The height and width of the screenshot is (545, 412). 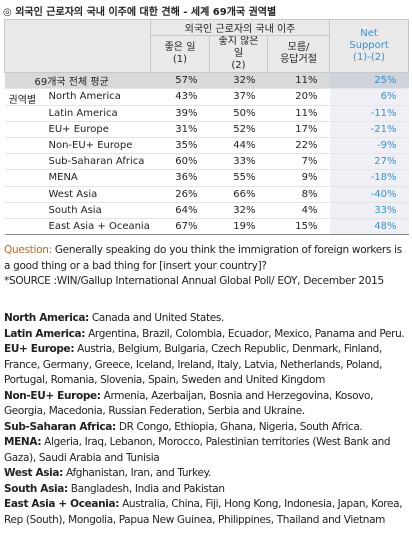 What do you see at coordinates (369, 113) in the screenshot?
I see `net-cell: -11%` at bounding box center [369, 113].